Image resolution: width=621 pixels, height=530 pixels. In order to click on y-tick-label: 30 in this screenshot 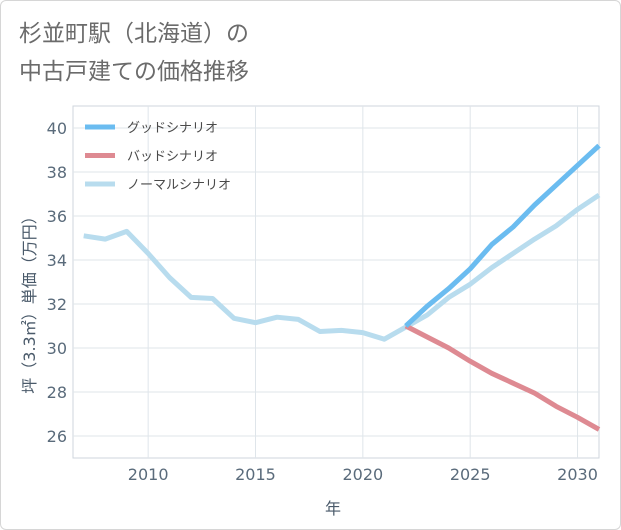, I will do `click(57, 348)`.